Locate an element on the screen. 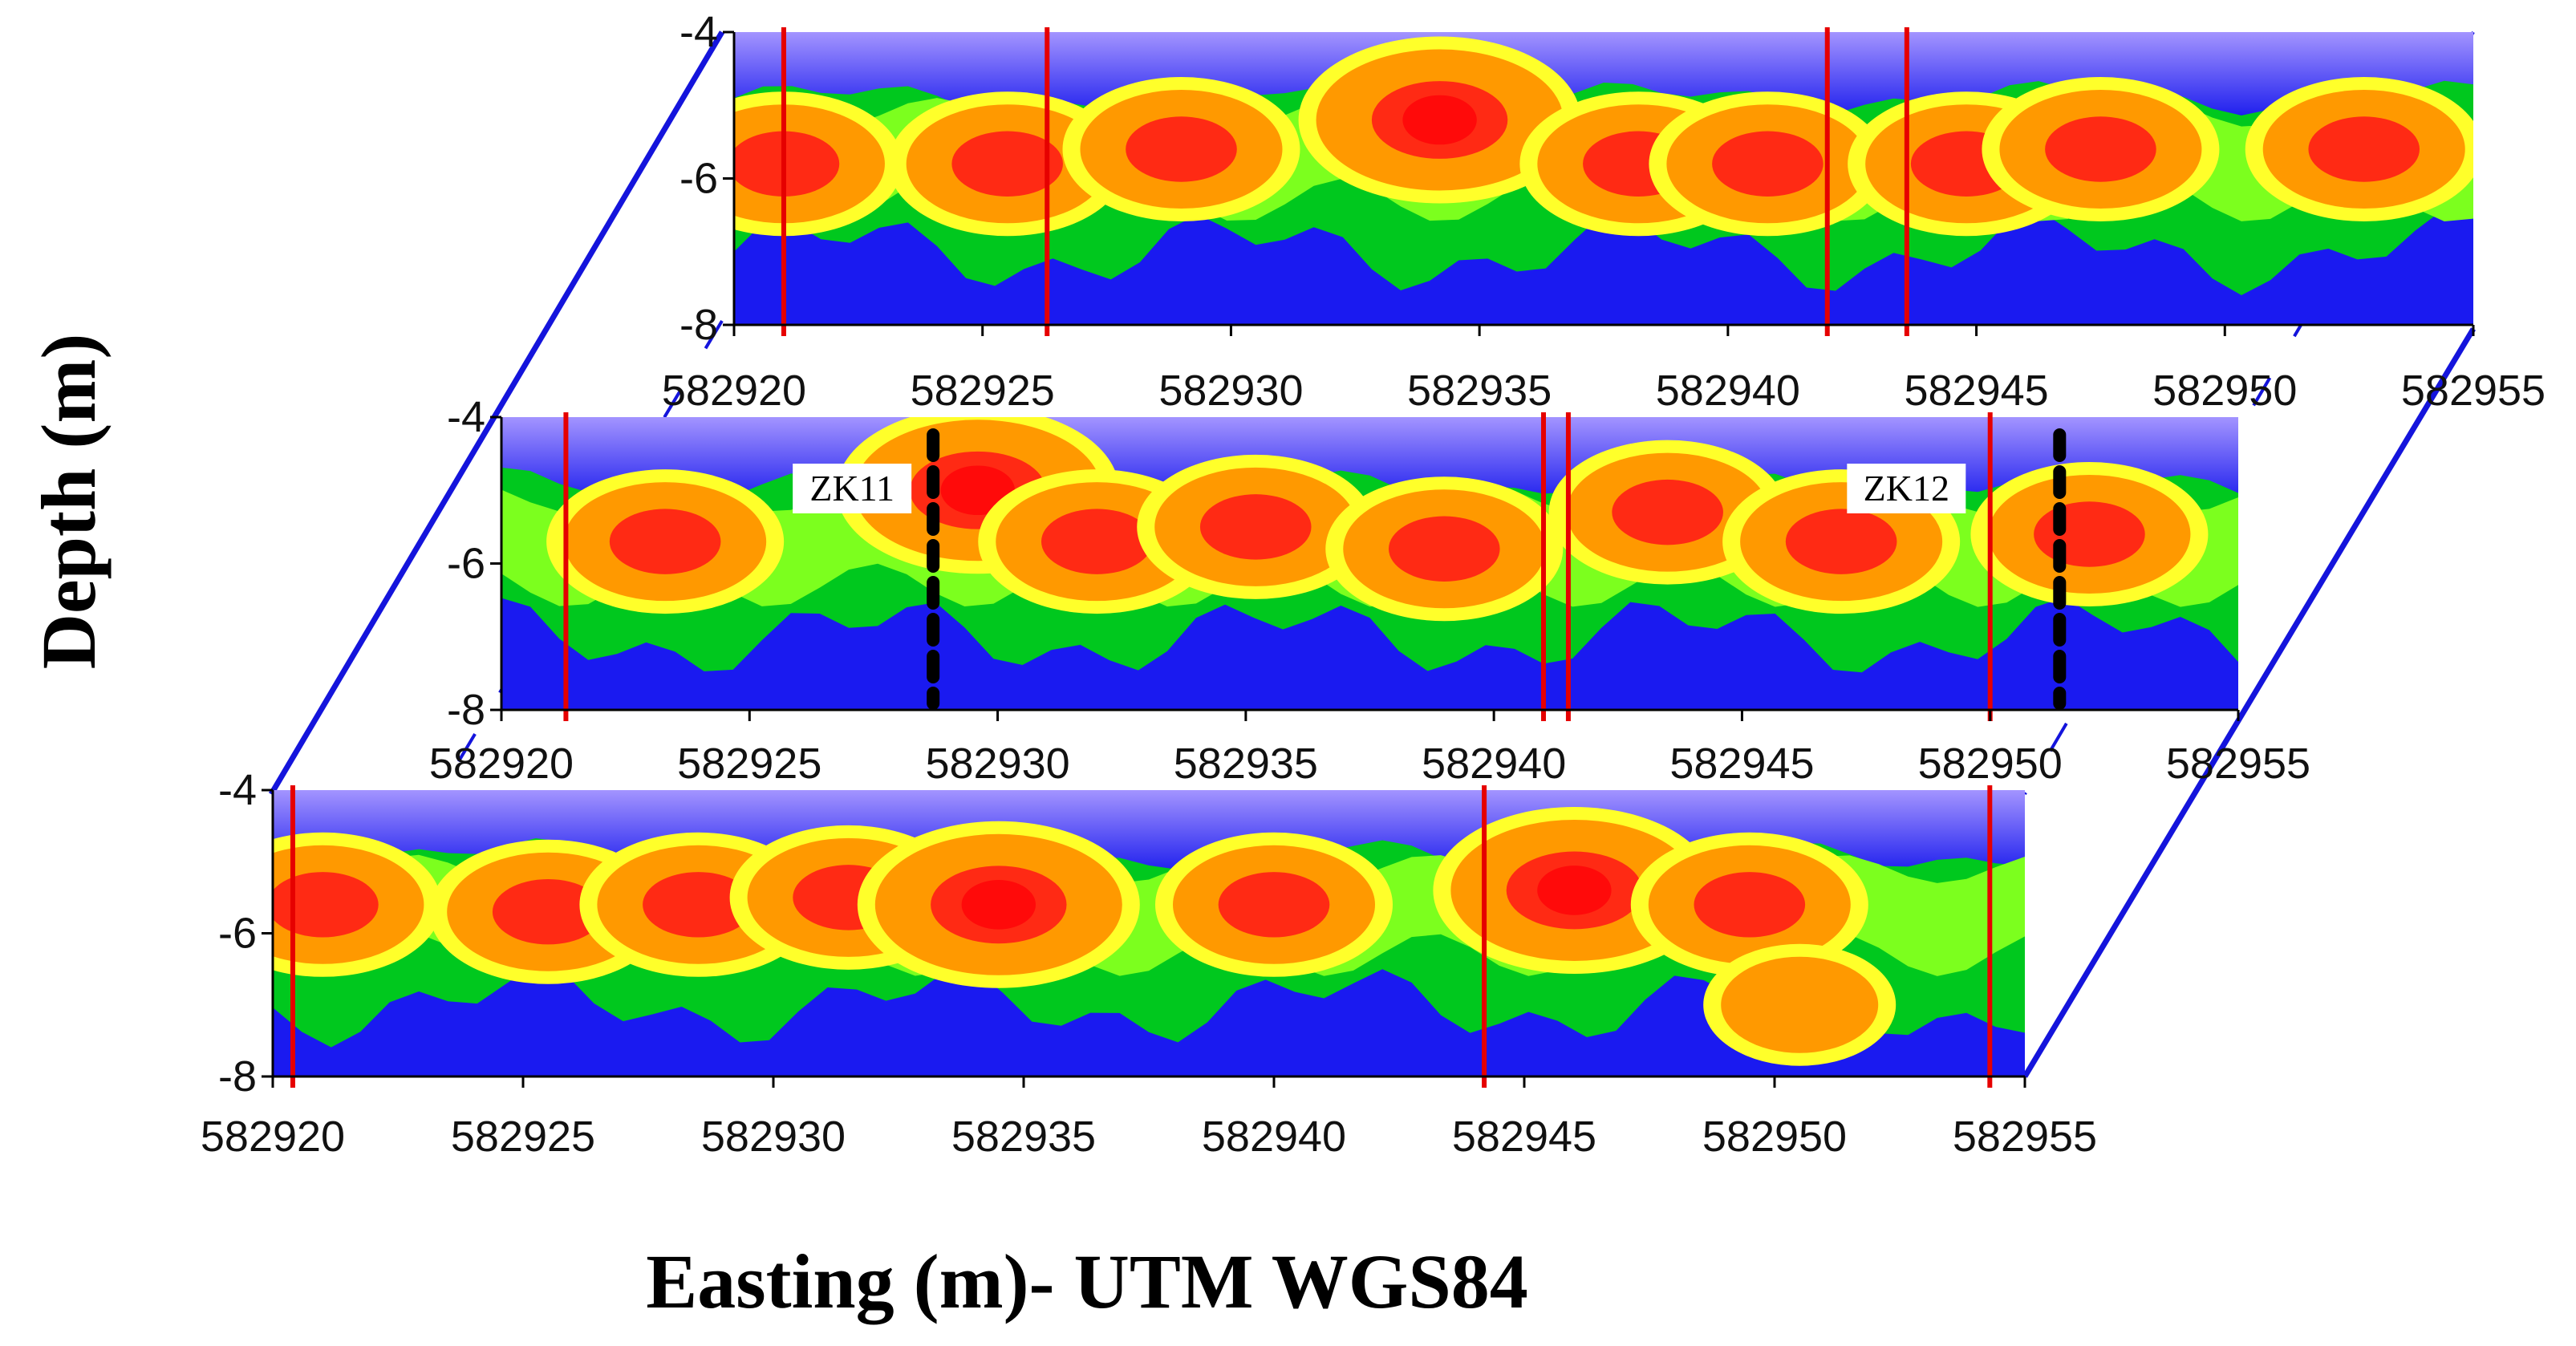  x-tick-label-front-1: 582925 is located at coordinates (523, 1137).